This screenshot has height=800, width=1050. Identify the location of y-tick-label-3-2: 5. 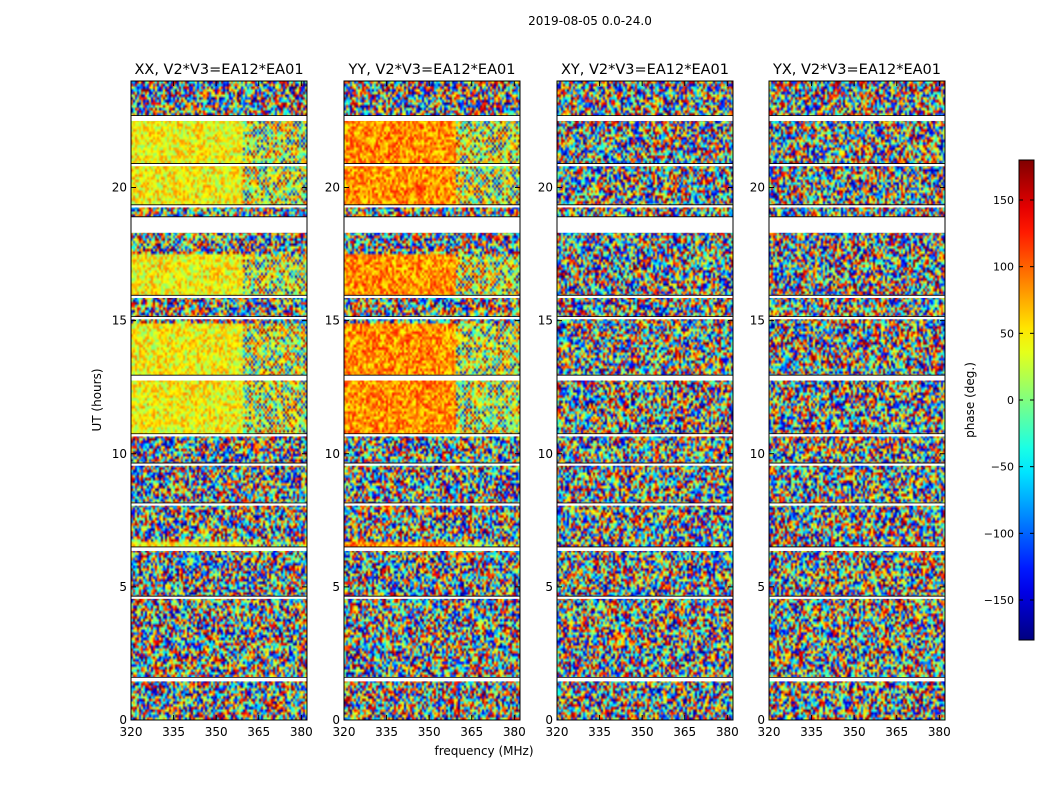
(549, 587).